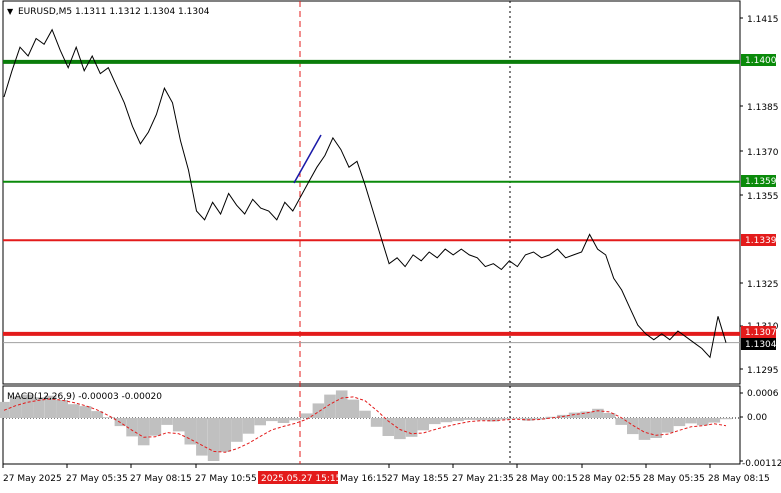 This screenshot has height=493, width=781. Describe the element at coordinates (760, 429) in the screenshot. I see `macd-axis: 0.0006 0.00 -0.00112` at that location.